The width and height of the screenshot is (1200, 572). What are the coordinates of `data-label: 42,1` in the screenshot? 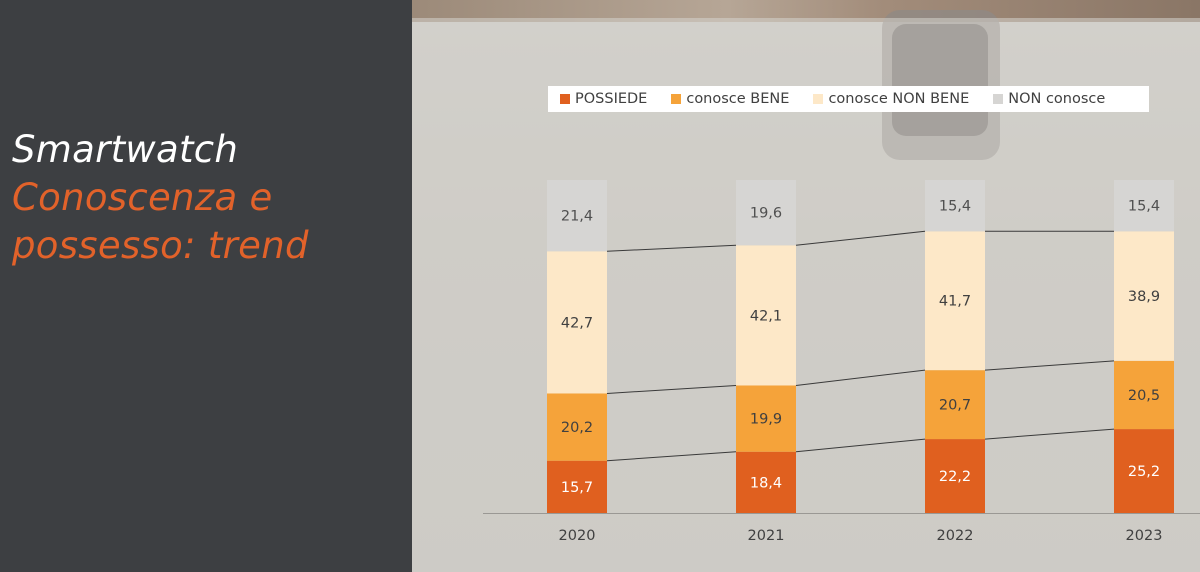 It's located at (766, 316).